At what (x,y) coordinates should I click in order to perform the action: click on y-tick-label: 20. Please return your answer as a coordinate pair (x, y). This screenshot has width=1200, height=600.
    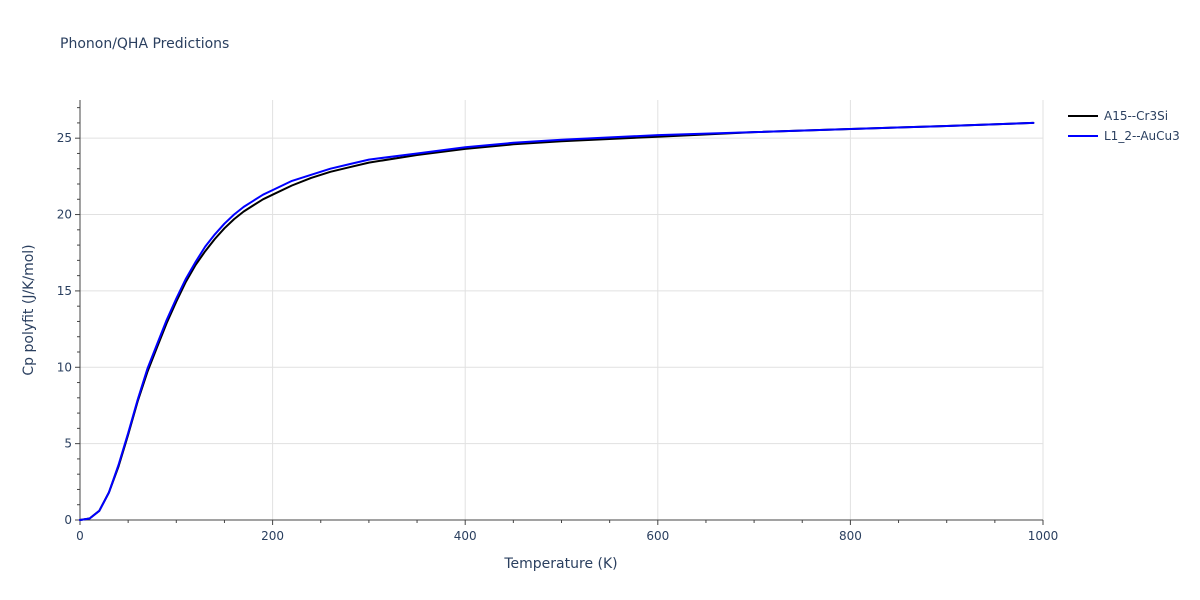
    Looking at the image, I should click on (64, 215).